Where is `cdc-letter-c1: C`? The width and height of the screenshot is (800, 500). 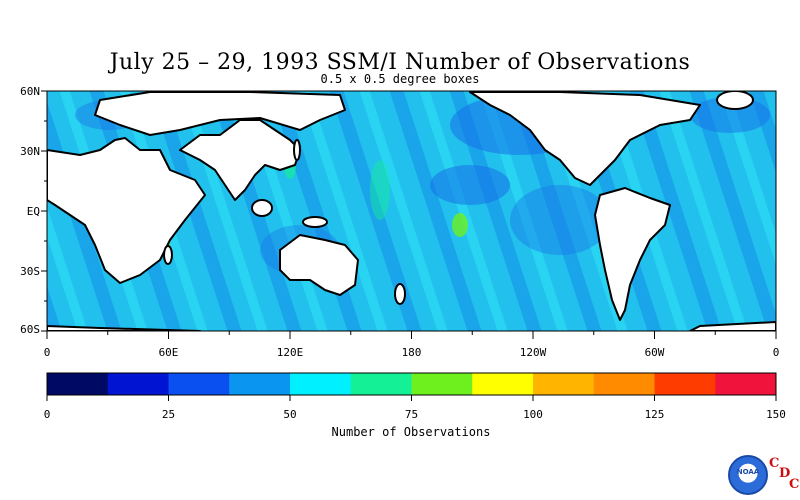 cdc-letter-c1: C is located at coordinates (774, 463).